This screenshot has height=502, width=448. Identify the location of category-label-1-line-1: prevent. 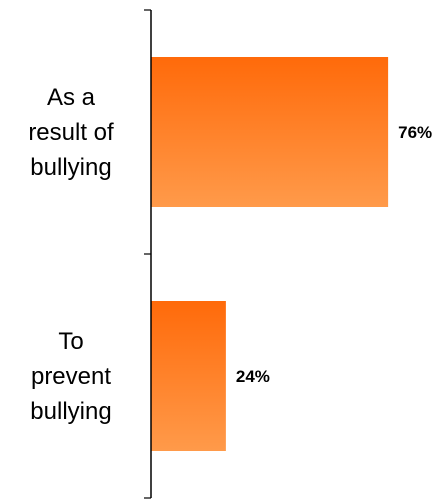
(71, 376).